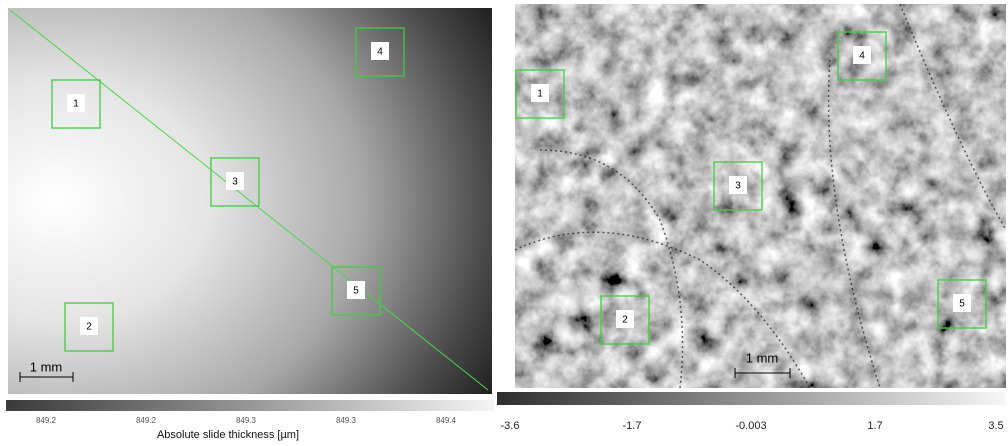 This screenshot has width=1008, height=446. I want to click on colorbar-tick-label: 3.5, so click(995, 426).